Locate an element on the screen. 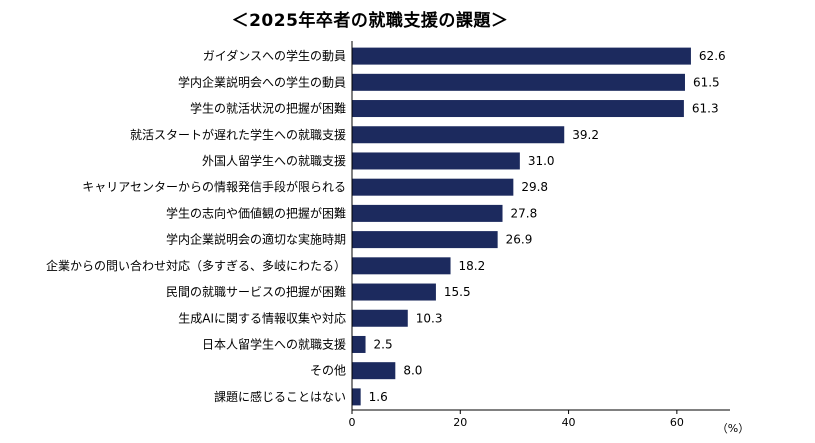  category-label: 学生の就活状況の把握が困難 is located at coordinates (268, 108).